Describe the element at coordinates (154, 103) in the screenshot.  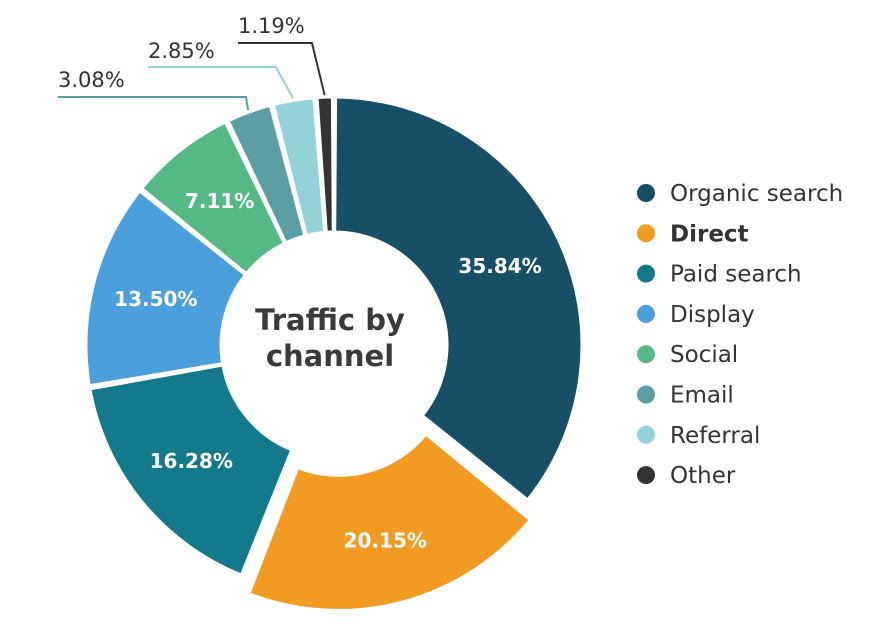
I see `leader-line-email` at that location.